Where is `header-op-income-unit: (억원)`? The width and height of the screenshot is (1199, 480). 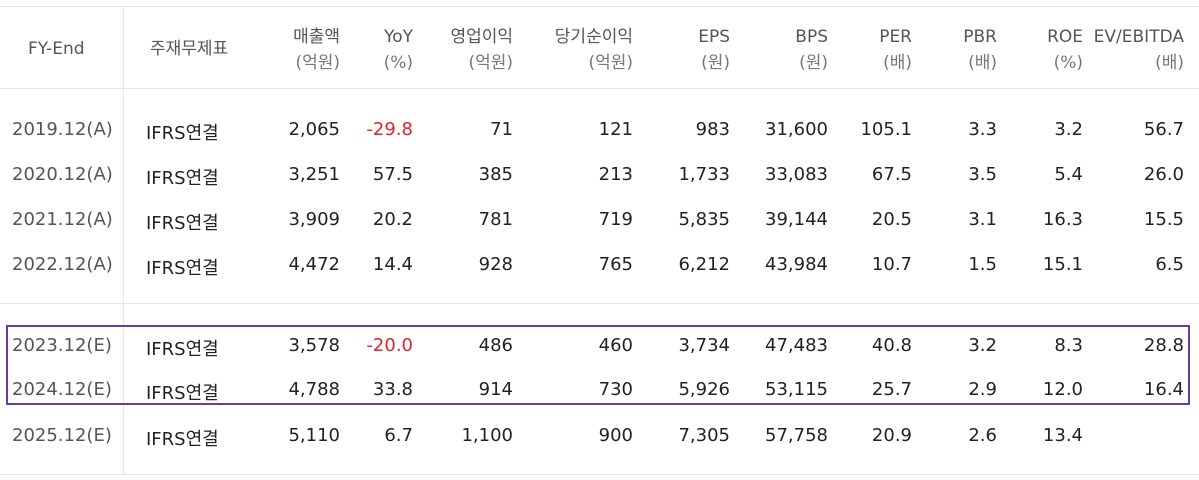
header-op-income-unit: (억원) is located at coordinates (490, 63).